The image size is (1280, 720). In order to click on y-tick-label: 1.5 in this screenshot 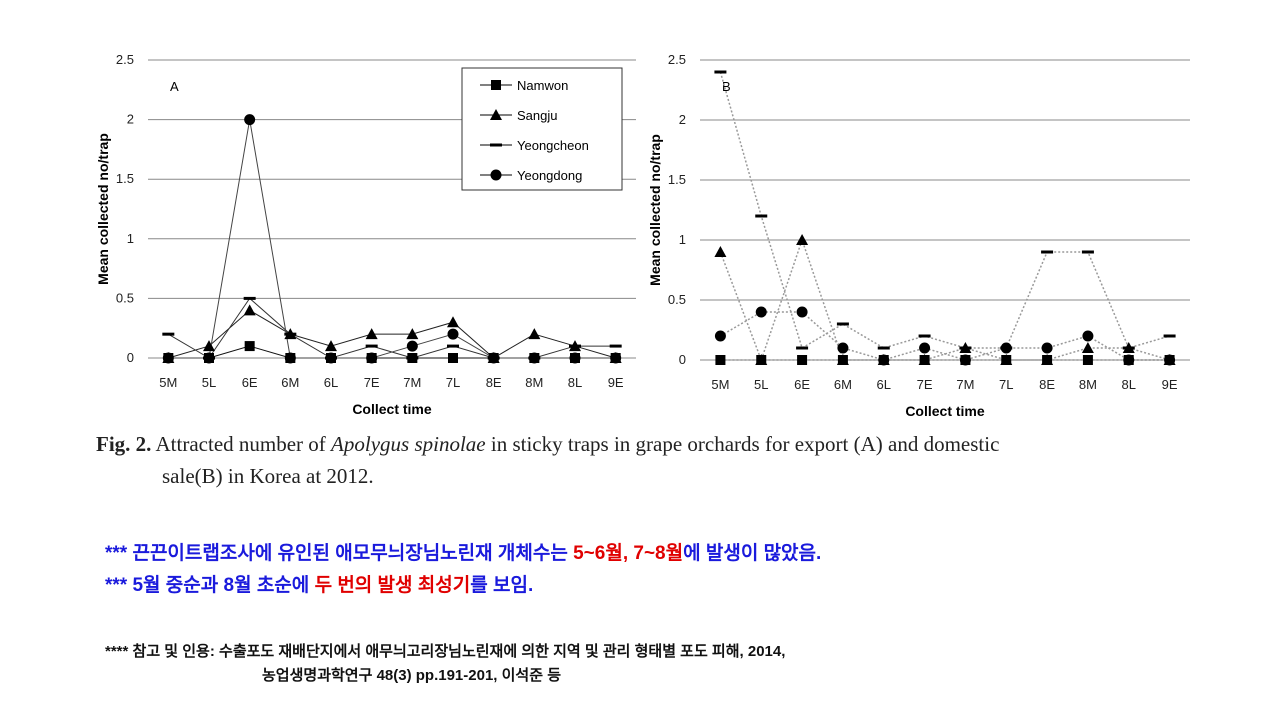, I will do `click(677, 179)`.